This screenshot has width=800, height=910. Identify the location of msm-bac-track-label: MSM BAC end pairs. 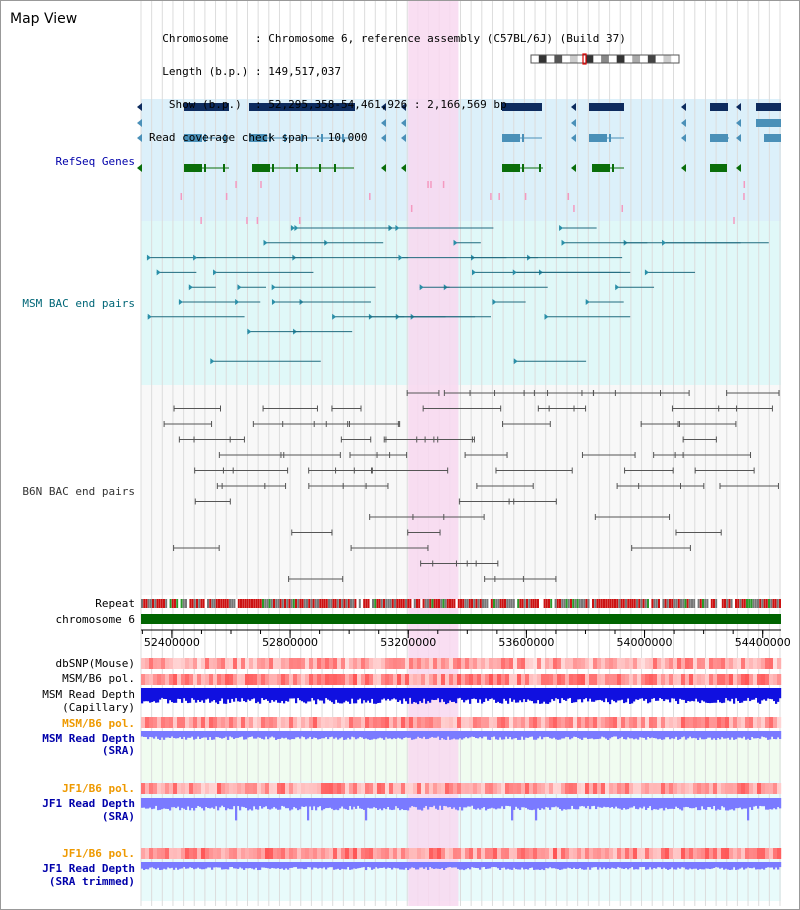
(78, 303).